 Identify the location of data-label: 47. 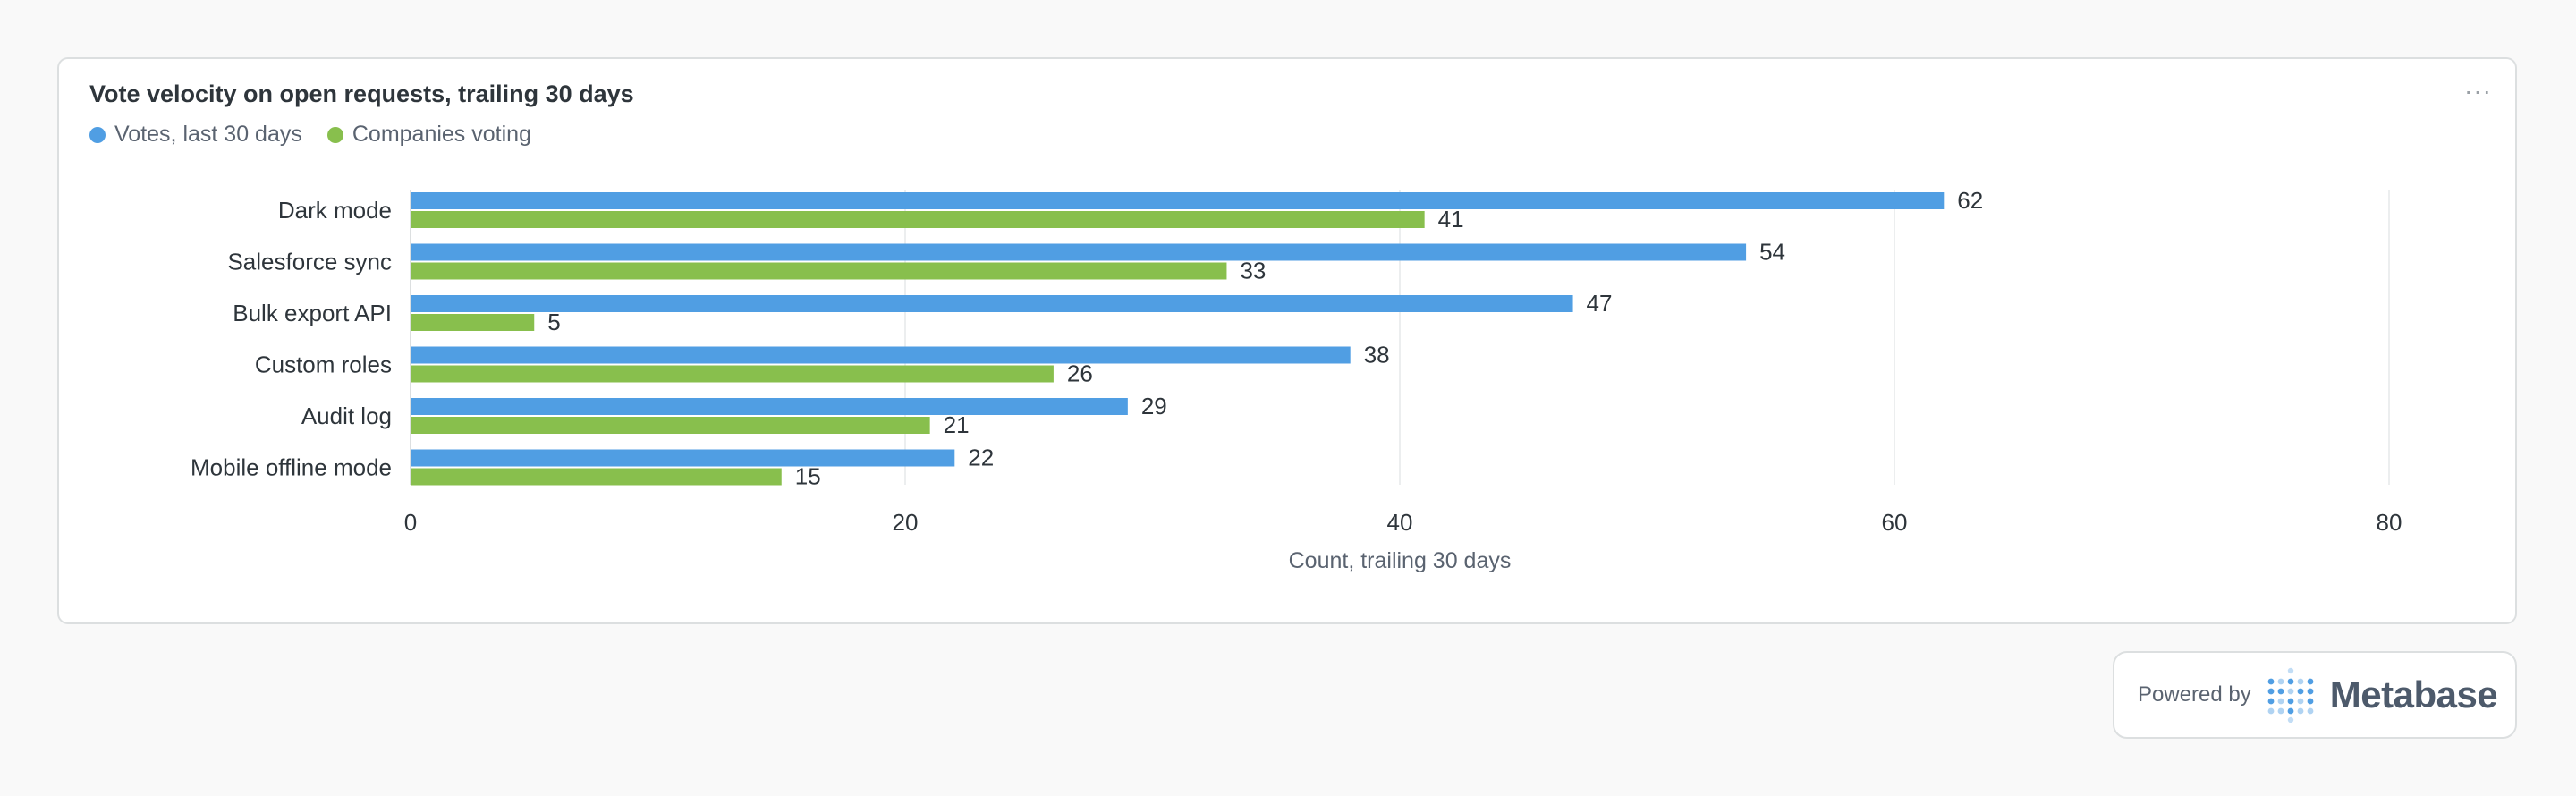
(1600, 303).